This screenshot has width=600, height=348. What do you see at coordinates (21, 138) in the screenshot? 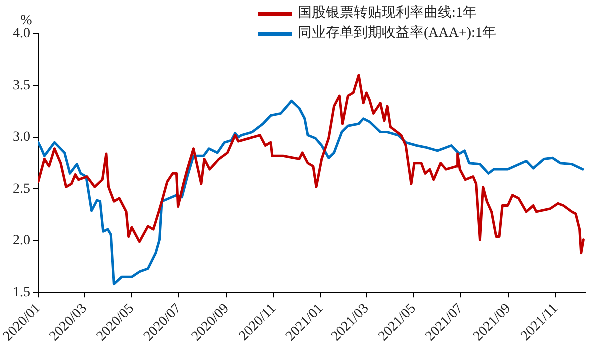
I see `y-tick-label: 3.0` at bounding box center [21, 138].